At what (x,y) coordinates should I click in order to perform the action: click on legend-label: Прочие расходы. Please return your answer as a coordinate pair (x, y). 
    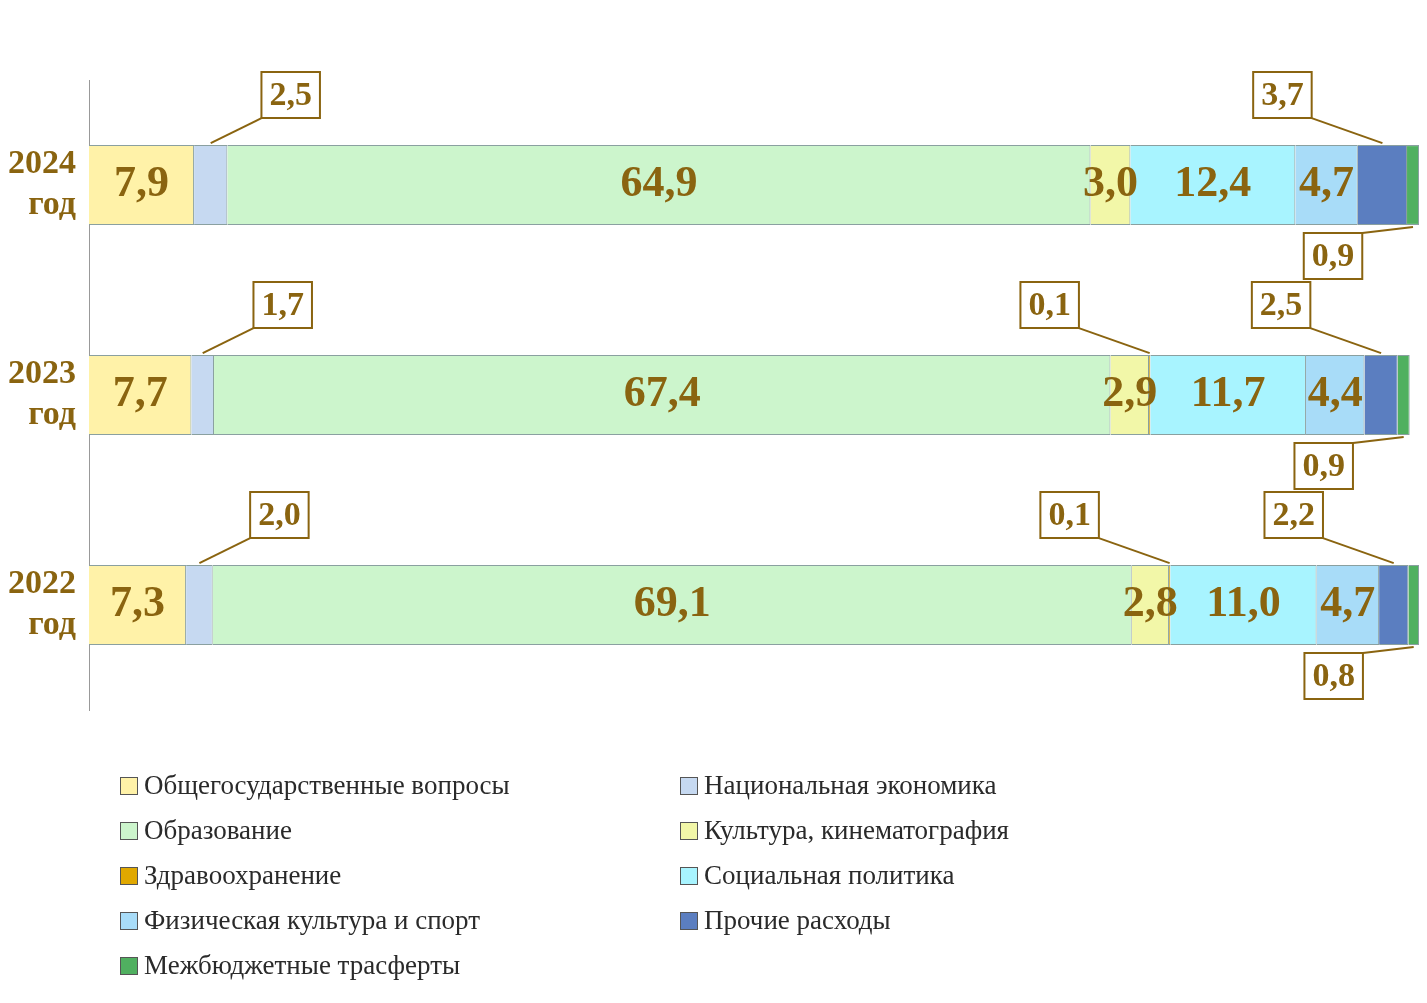
    Looking at the image, I should click on (797, 920).